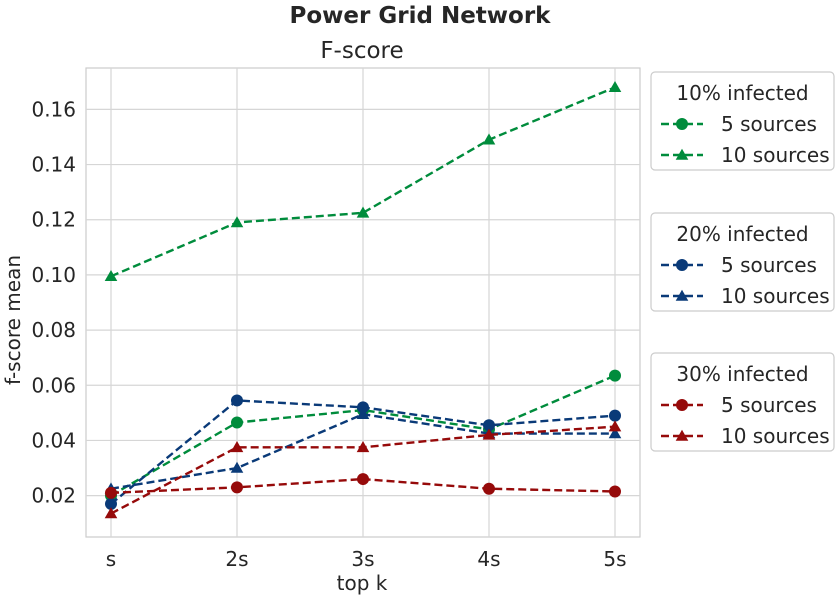 Image resolution: width=840 pixels, height=604 pixels. I want to click on y-tick-label: 0.02, so click(53, 496).